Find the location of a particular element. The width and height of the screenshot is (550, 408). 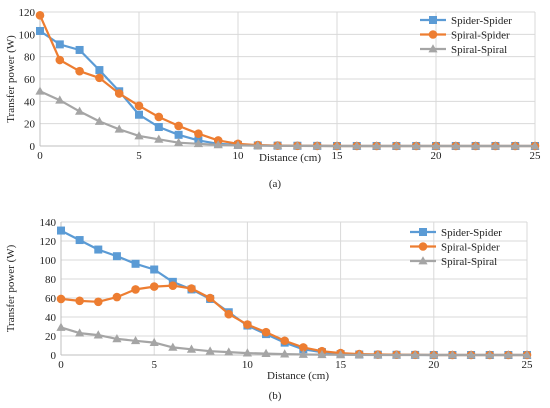

x-tick-label: 15 is located at coordinates (341, 365).